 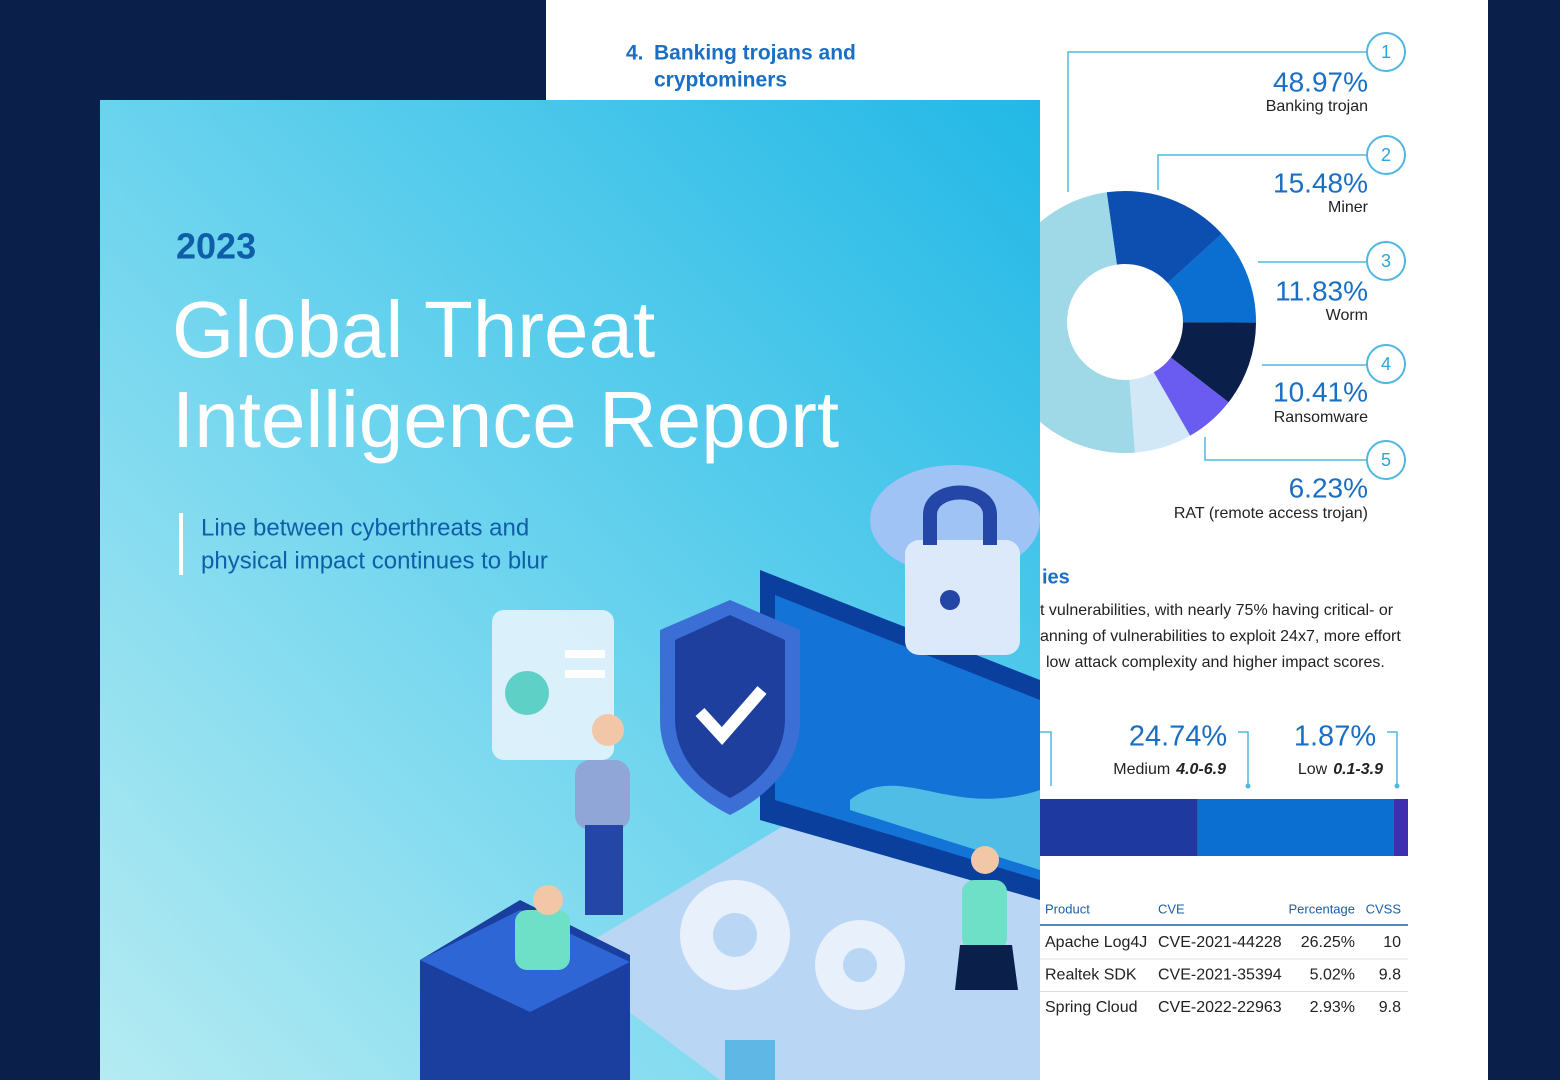 What do you see at coordinates (374, 560) in the screenshot?
I see `cover-subtitle: physical impact continues to blur` at bounding box center [374, 560].